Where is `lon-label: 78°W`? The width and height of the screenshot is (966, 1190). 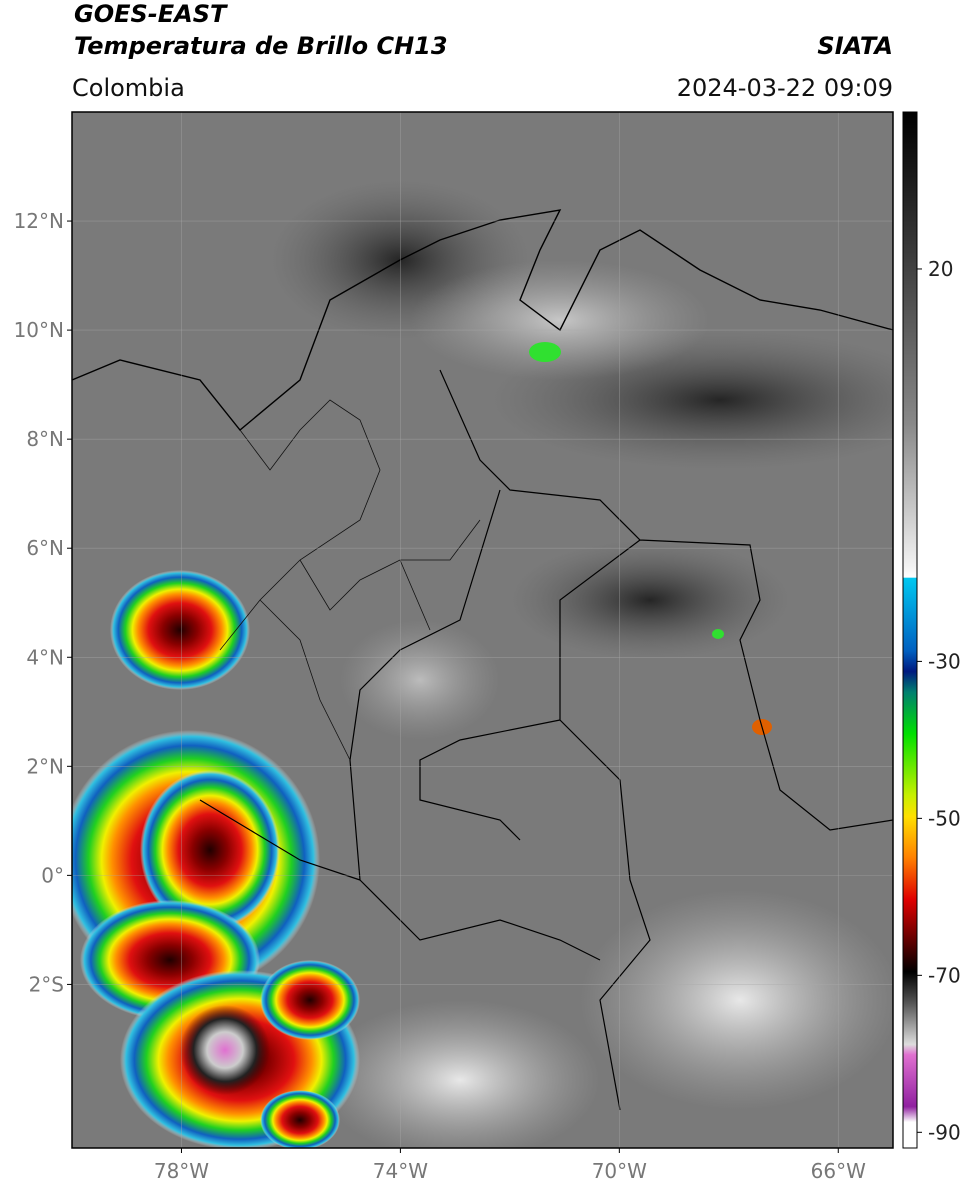 lon-label: 78°W is located at coordinates (181, 1171).